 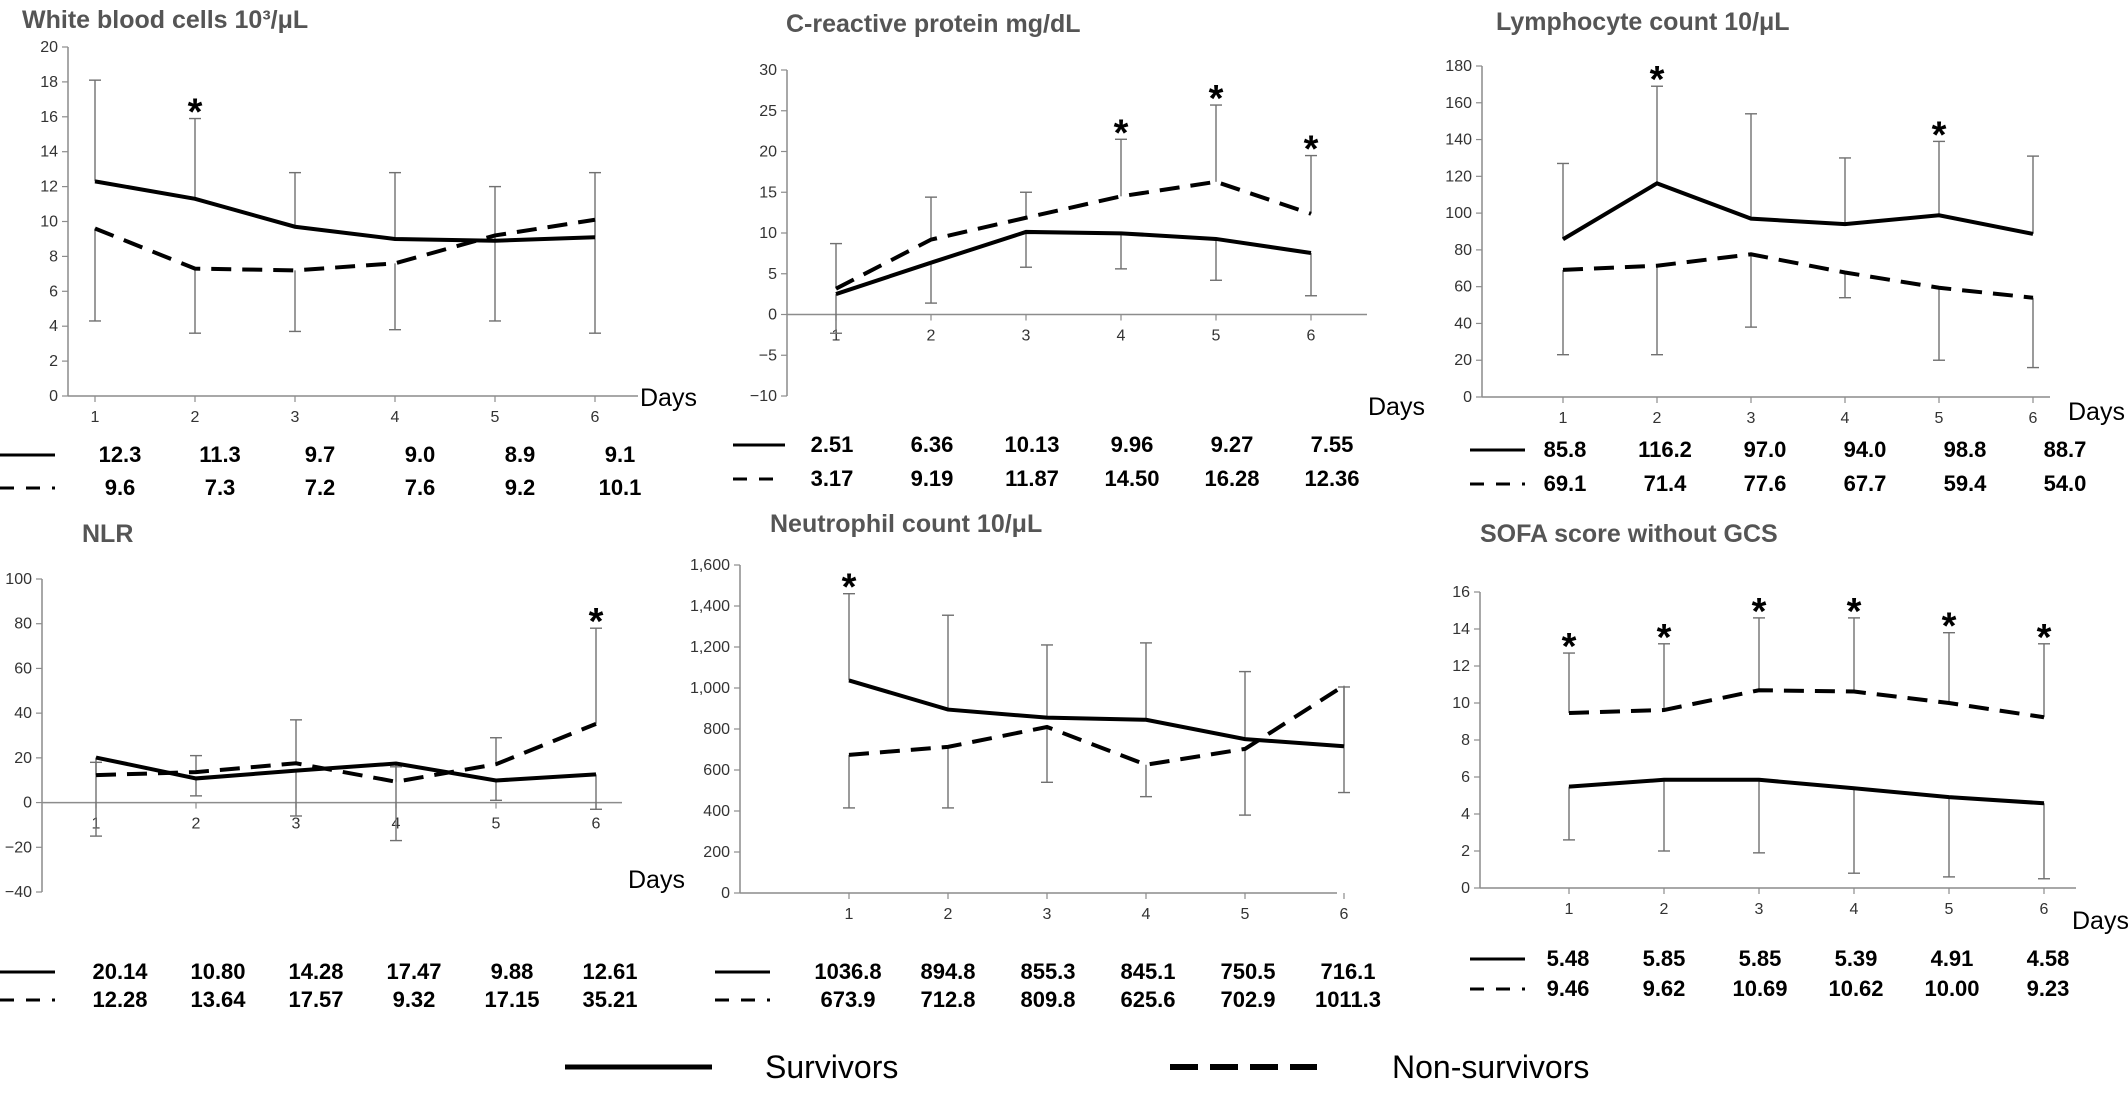 I want to click on y-tick-label: 10, so click(x=768, y=233).